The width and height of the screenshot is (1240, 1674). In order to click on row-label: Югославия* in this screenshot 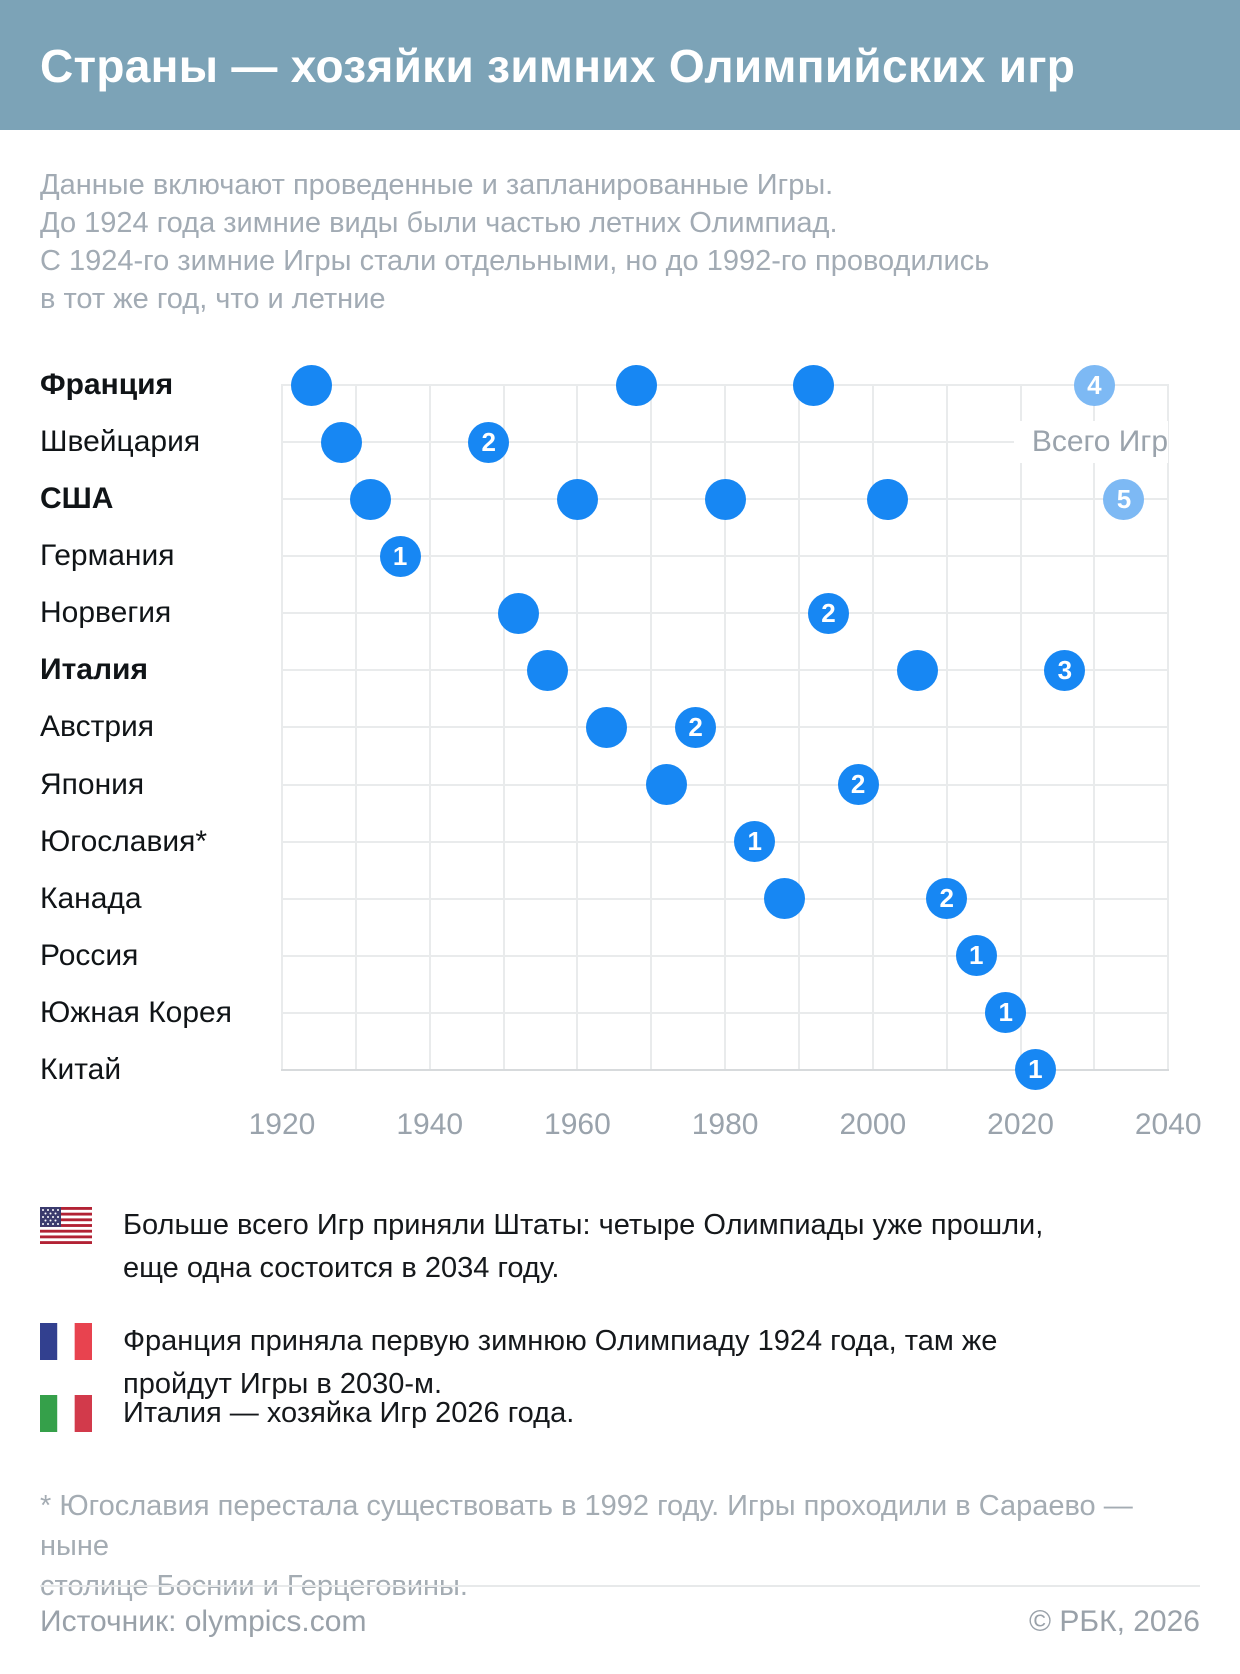, I will do `click(124, 841)`.